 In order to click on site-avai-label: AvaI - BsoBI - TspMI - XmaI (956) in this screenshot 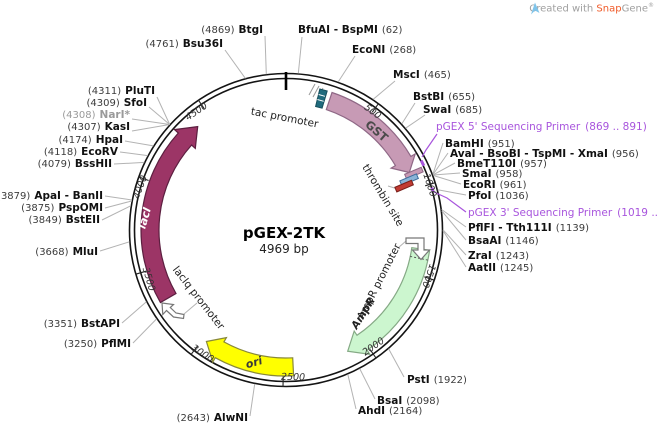, I will do `click(544, 154)`.